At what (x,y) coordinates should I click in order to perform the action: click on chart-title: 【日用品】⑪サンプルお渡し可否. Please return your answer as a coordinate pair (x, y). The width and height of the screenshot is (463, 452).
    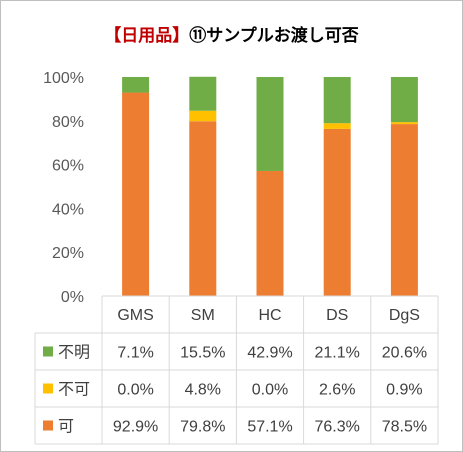
    Looking at the image, I should click on (231, 33).